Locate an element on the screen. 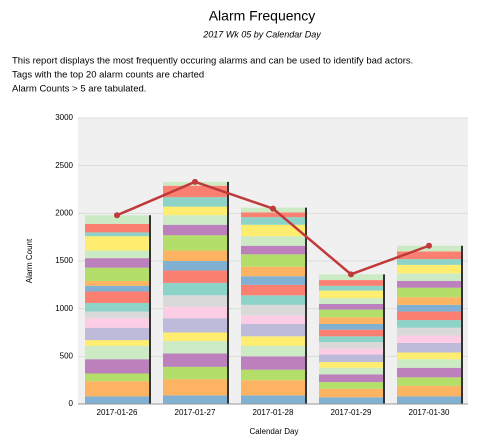 This screenshot has height=444, width=500. y-tick-label: 1000 is located at coordinates (64, 308).